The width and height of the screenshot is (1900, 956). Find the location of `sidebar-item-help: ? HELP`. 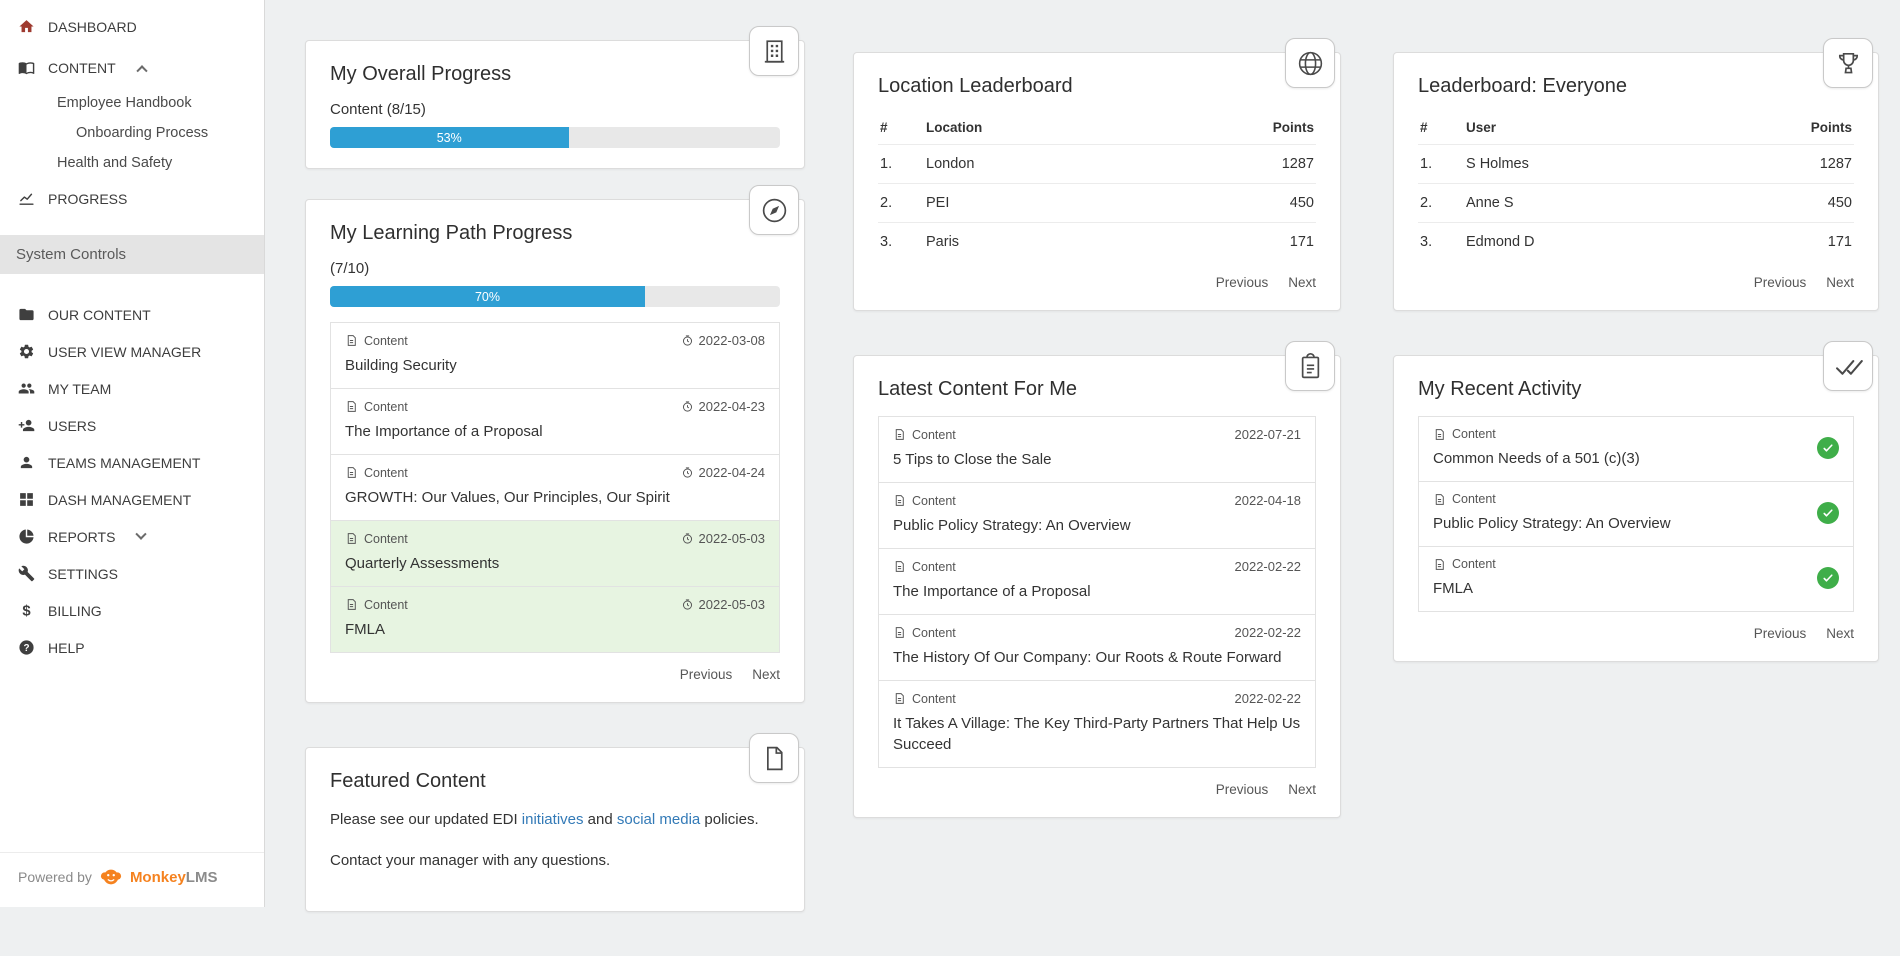

sidebar-item-help: ? HELP is located at coordinates (132, 647).